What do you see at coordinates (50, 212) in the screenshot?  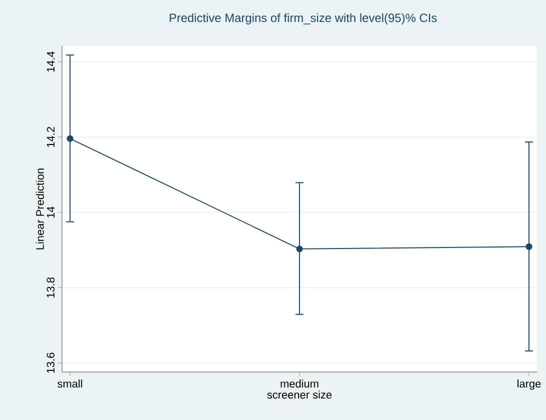 I see `y-tick-label: 14` at bounding box center [50, 212].